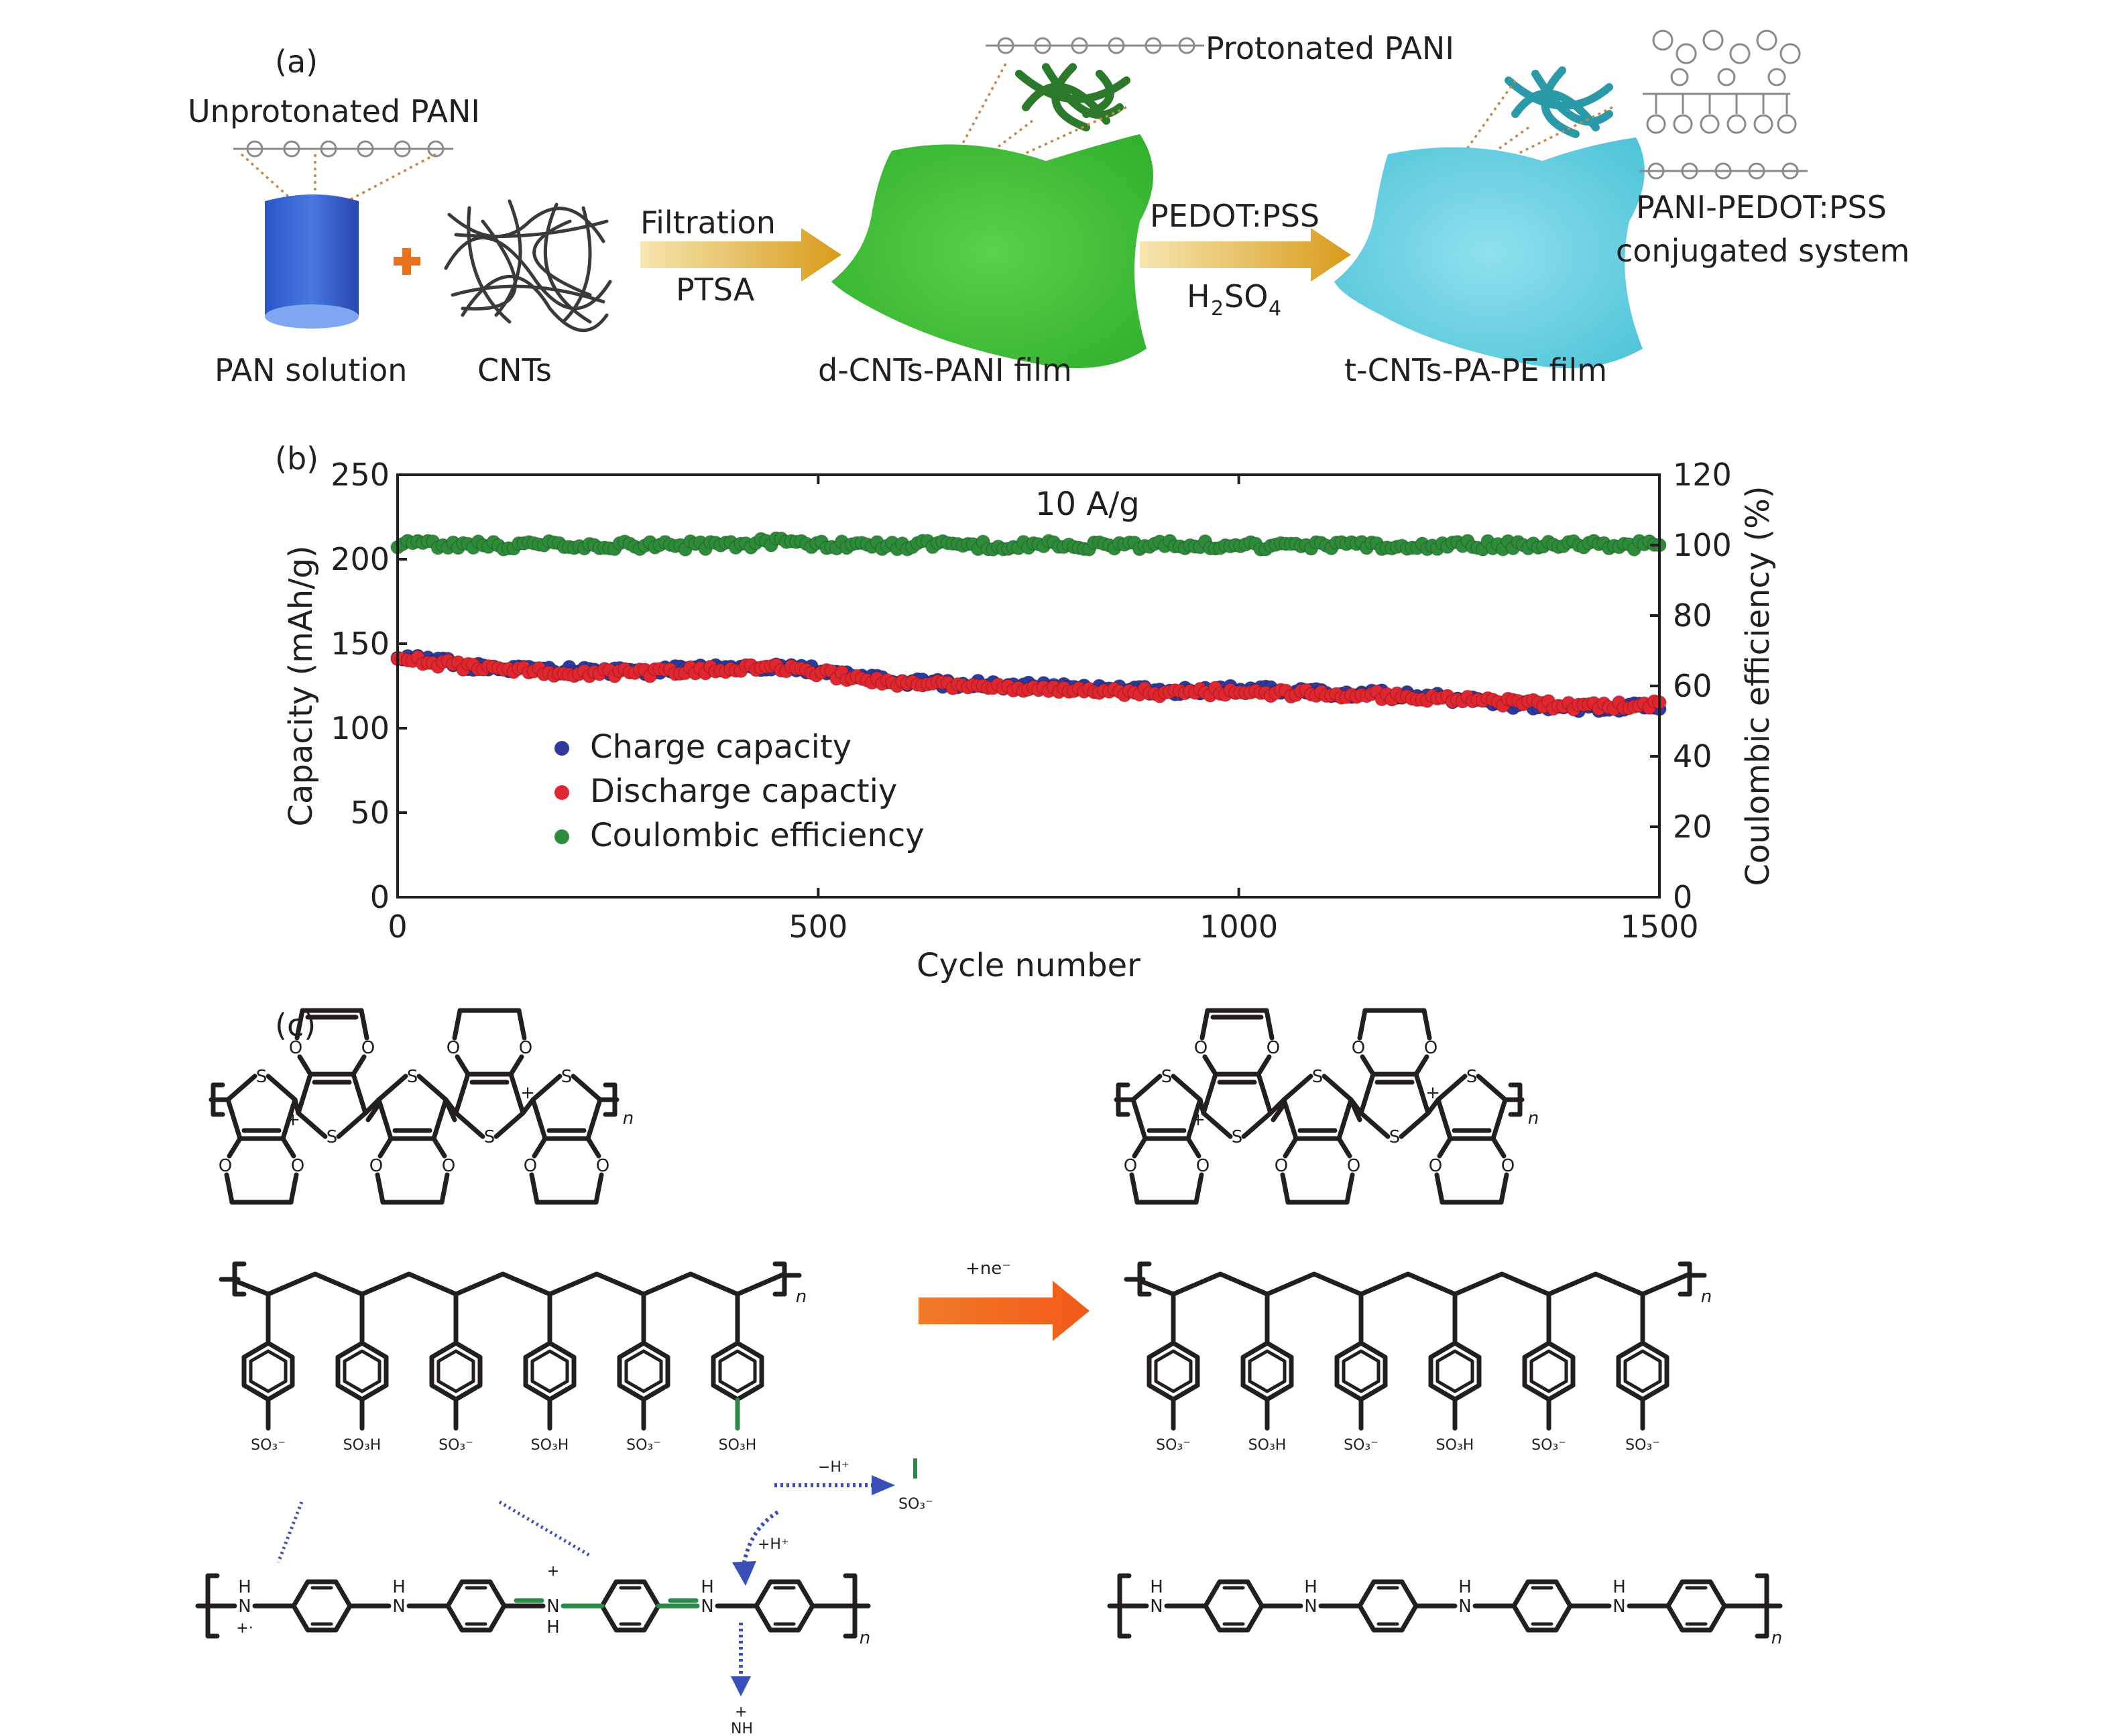  I want to click on plus-sign-nh: +, so click(741, 1712).